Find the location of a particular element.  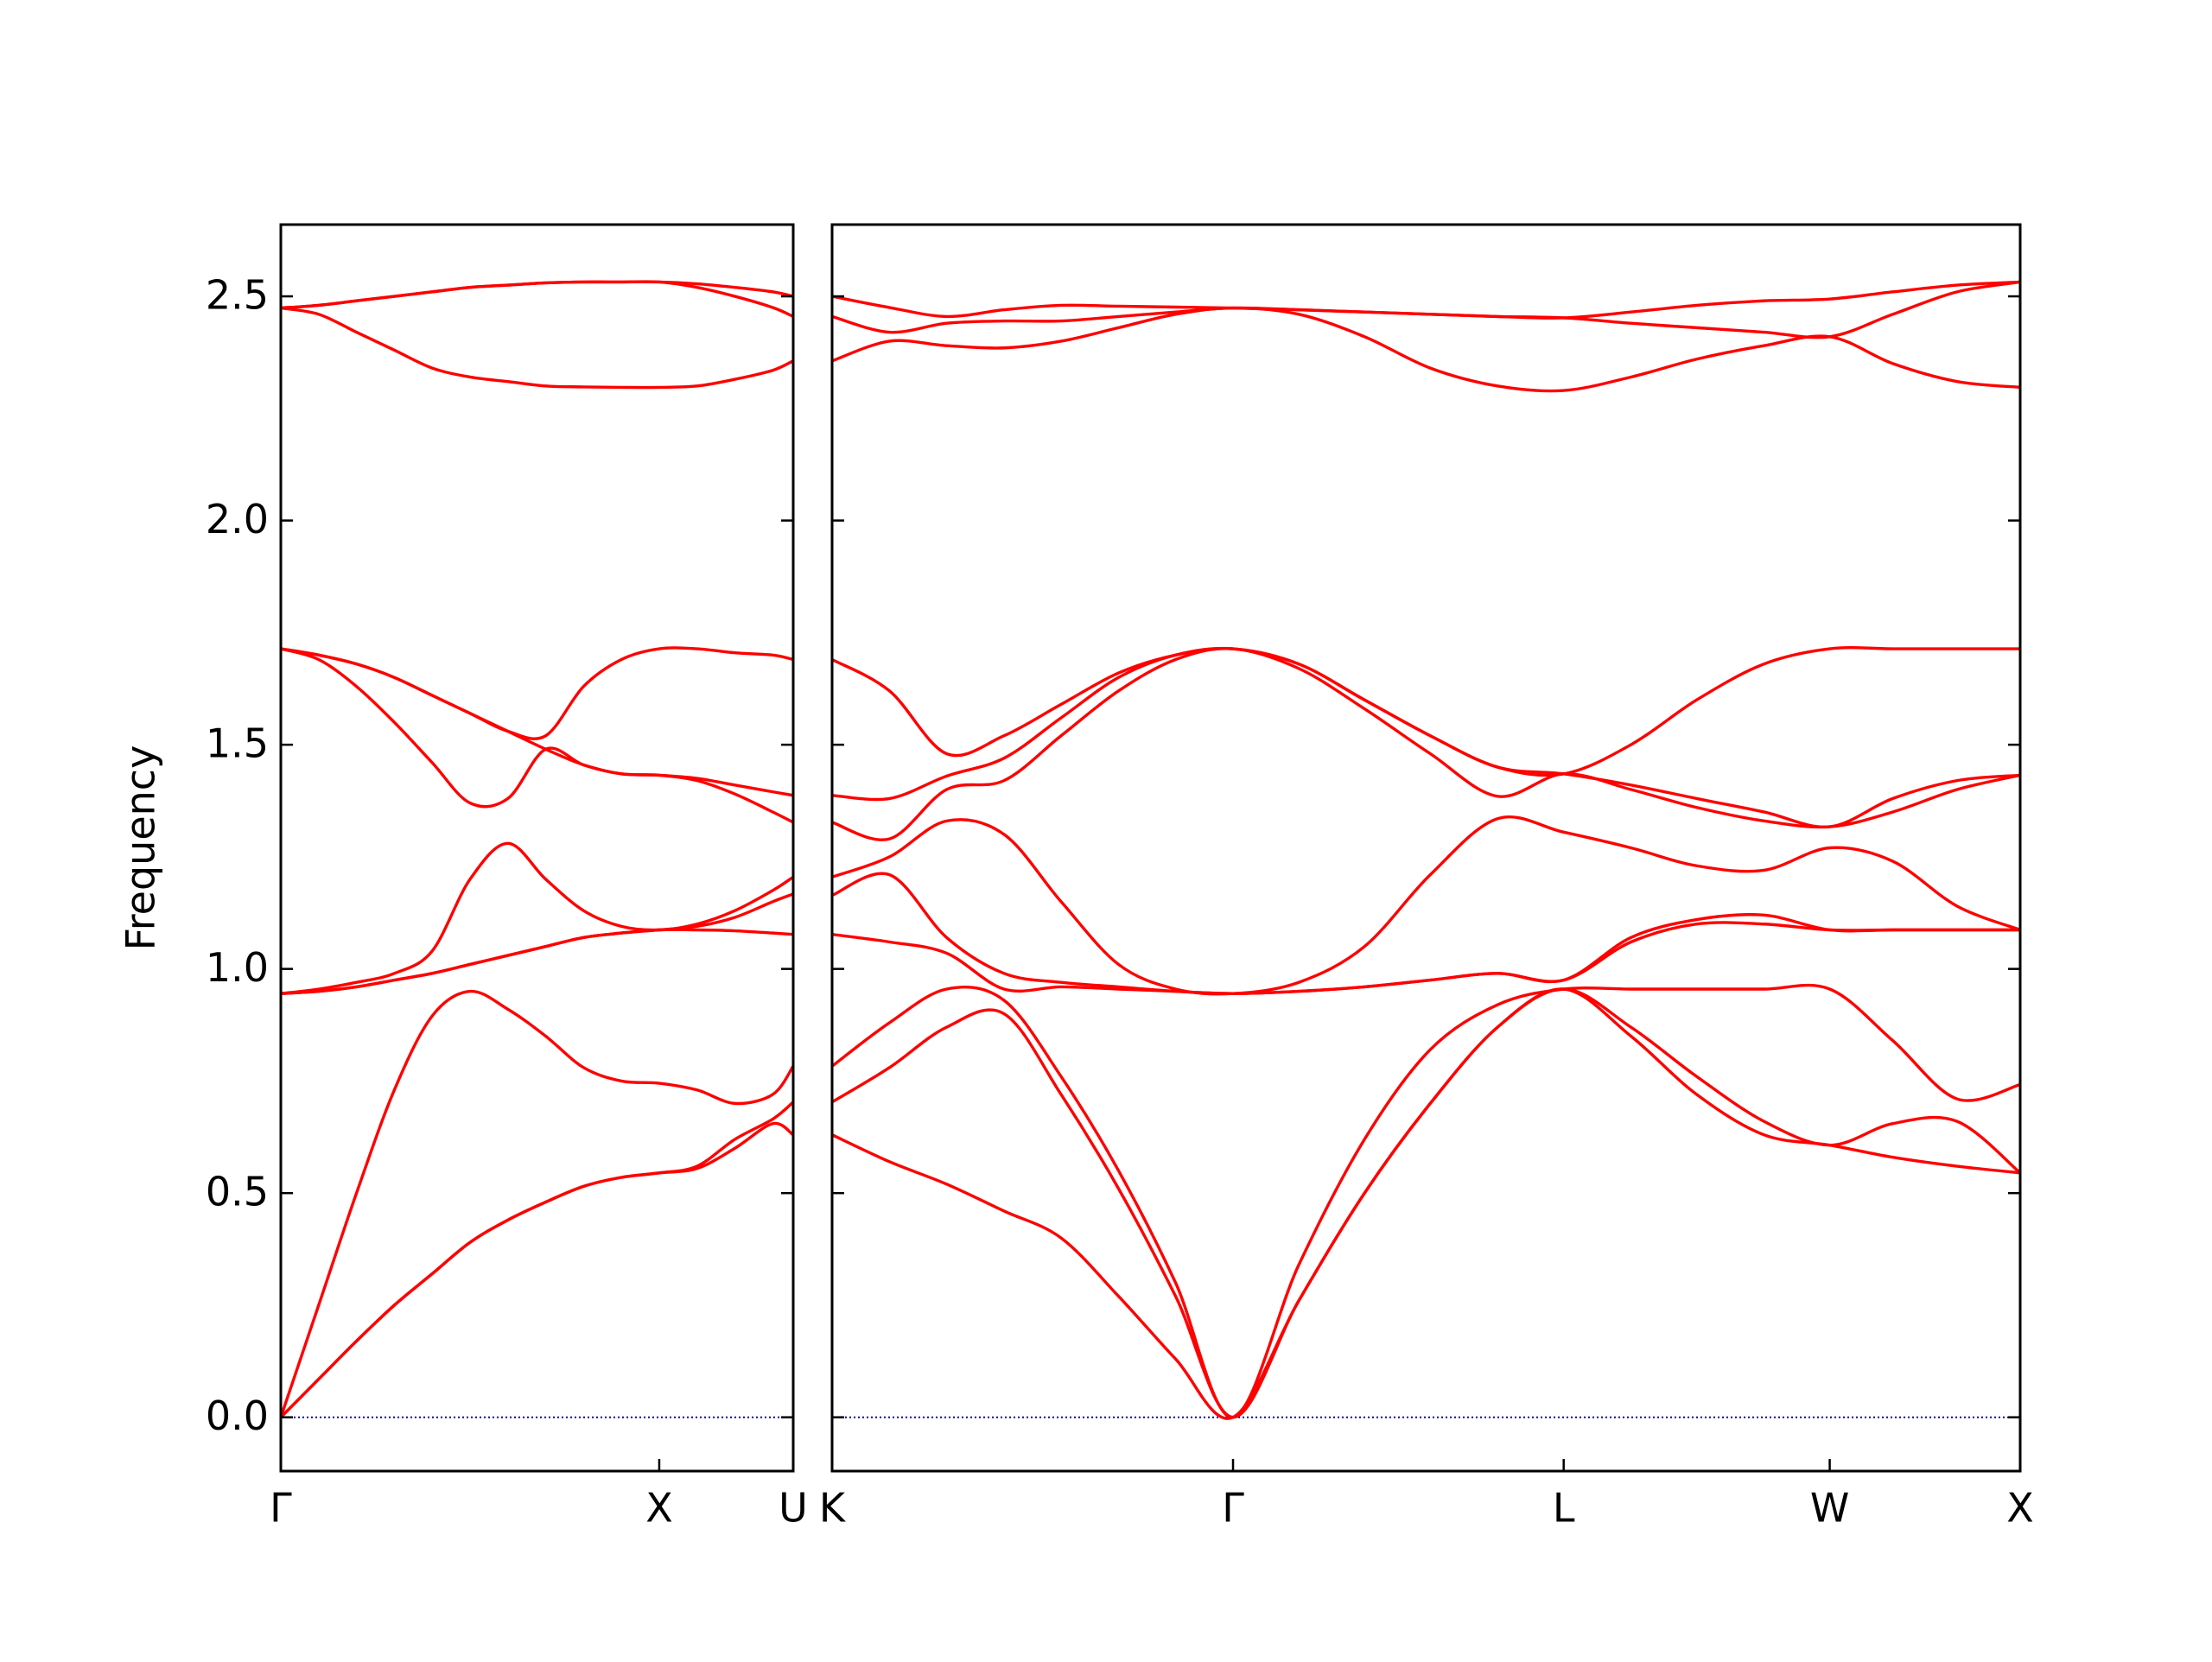

y-axis-label: Frequency is located at coordinates (141, 848).